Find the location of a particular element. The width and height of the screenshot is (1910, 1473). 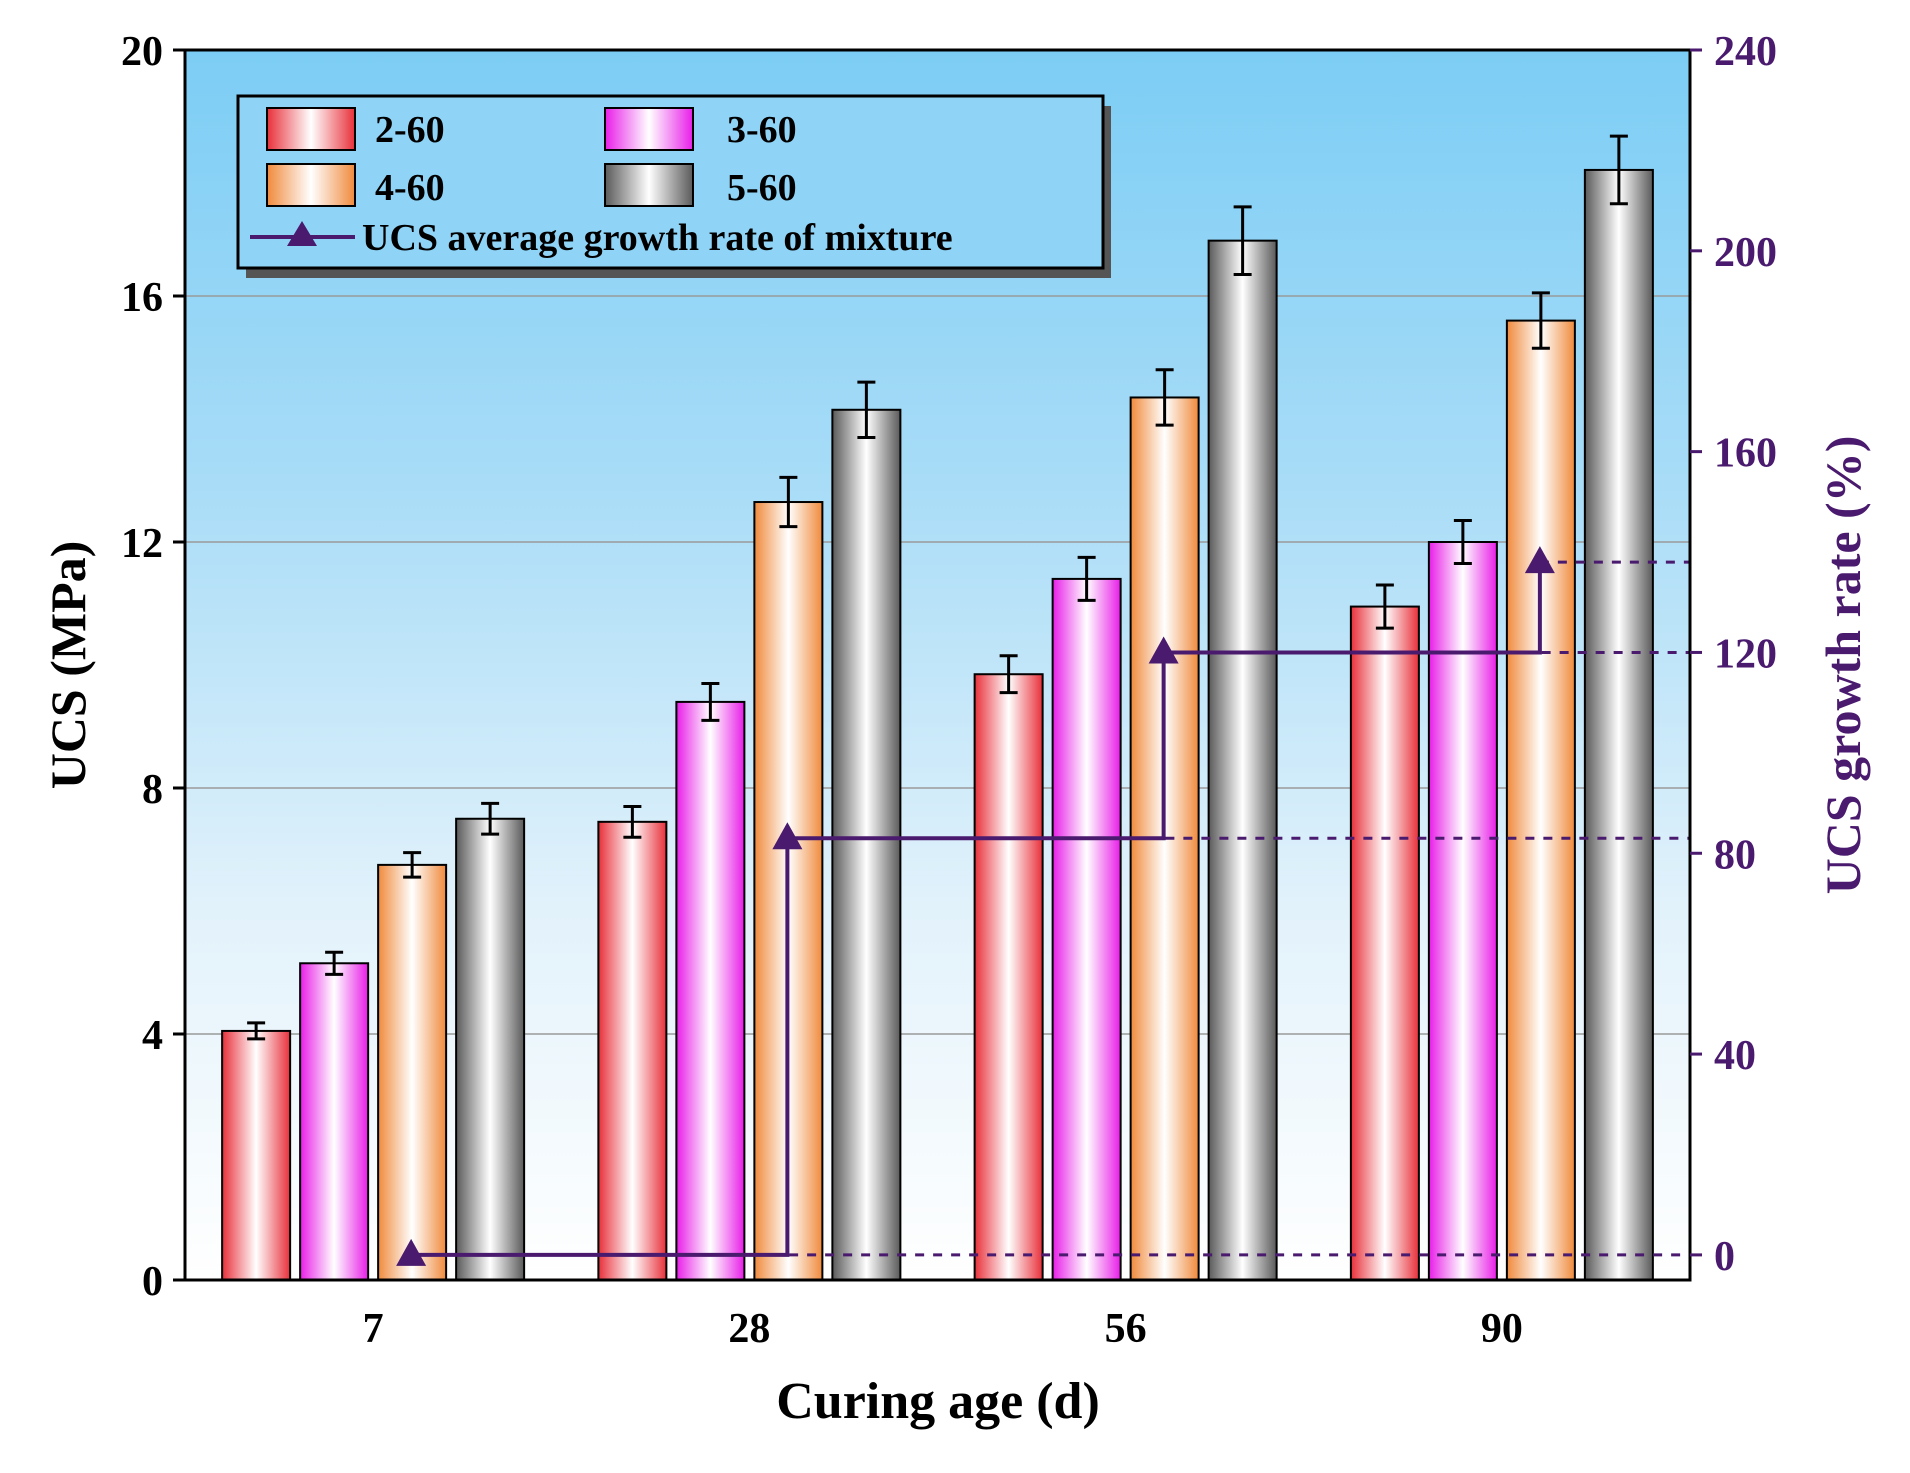

x-tick-label-90: 90 is located at coordinates (1502, 1329).